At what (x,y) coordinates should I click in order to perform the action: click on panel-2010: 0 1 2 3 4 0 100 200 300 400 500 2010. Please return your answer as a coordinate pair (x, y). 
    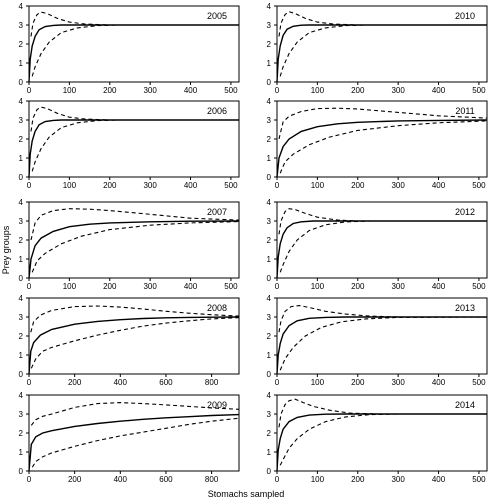
    Looking at the image, I should click on (377, 48).